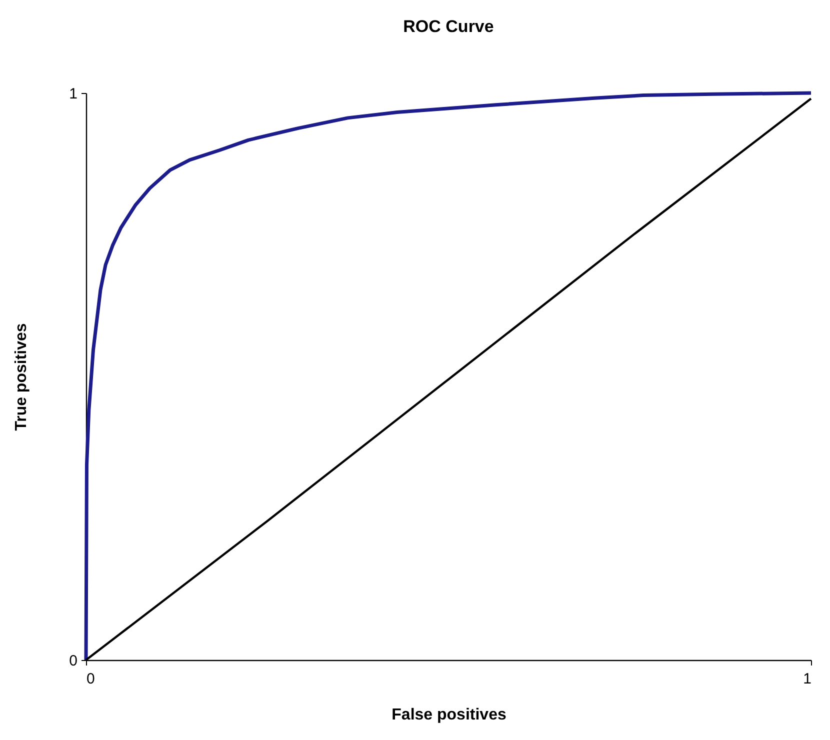 This screenshot has width=830, height=740. What do you see at coordinates (449, 715) in the screenshot?
I see `x-axis-title: False positives` at bounding box center [449, 715].